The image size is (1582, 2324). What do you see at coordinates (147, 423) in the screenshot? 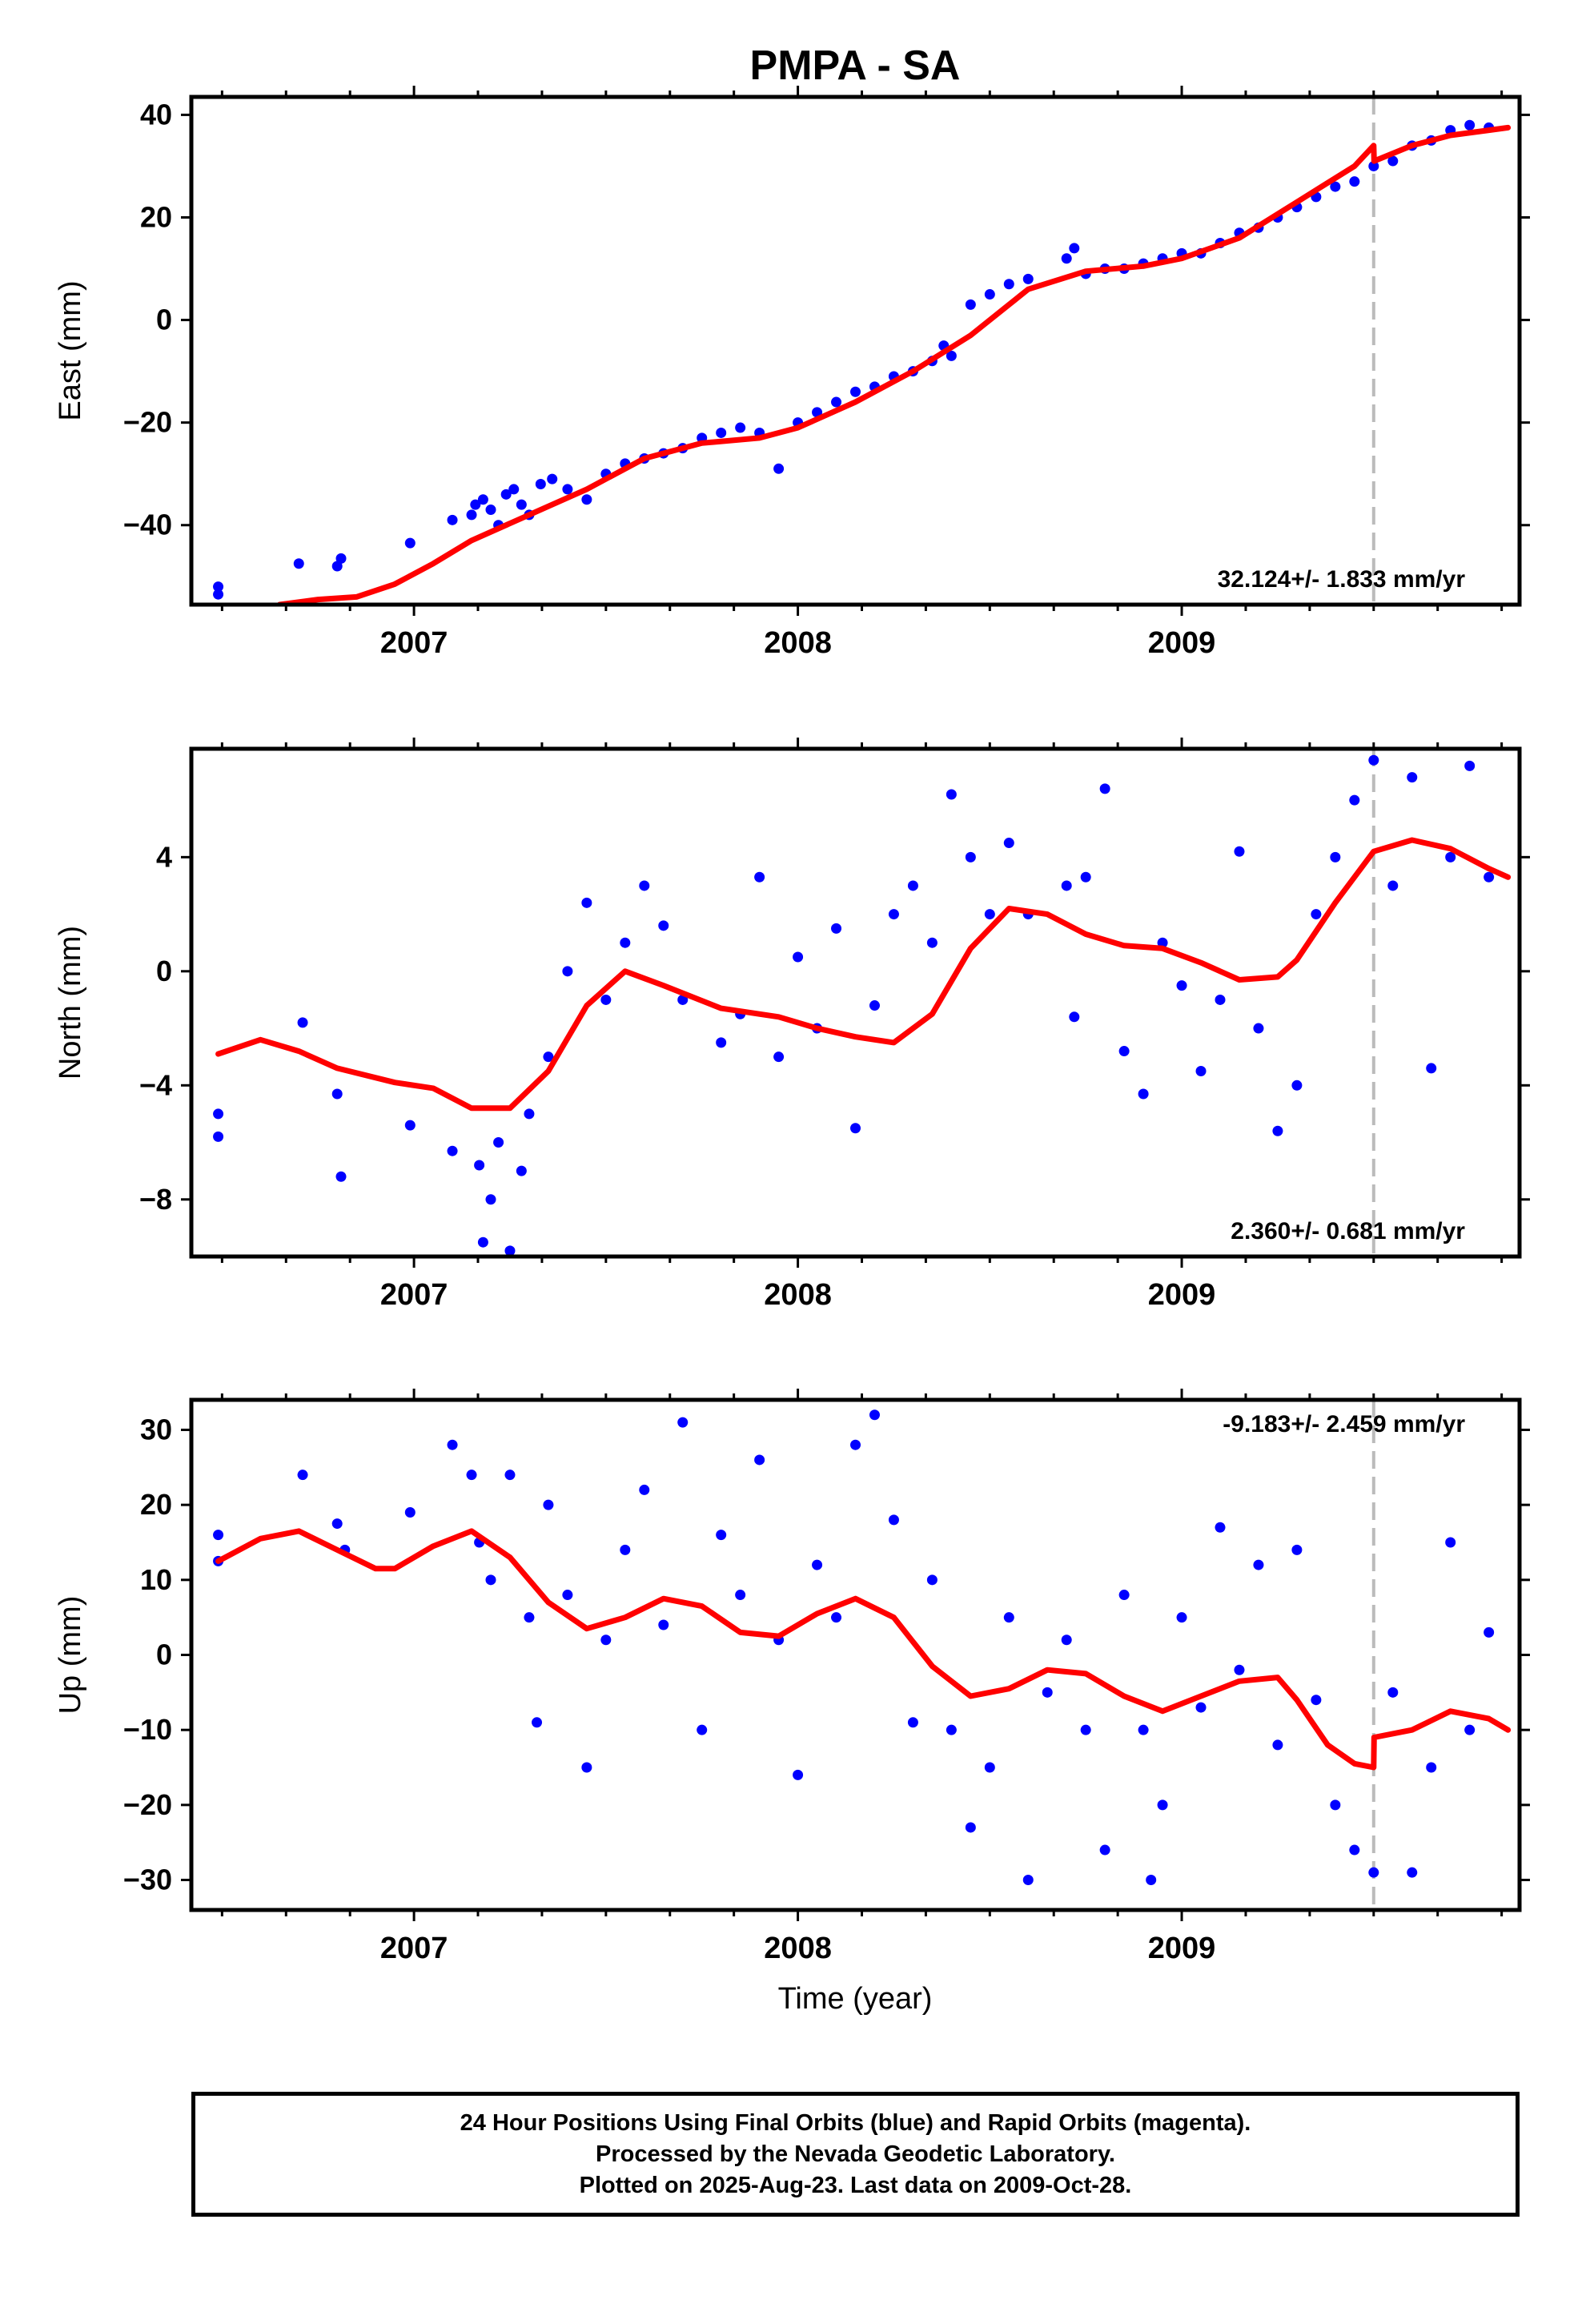
I see `y-tick-label: −20` at bounding box center [147, 423].